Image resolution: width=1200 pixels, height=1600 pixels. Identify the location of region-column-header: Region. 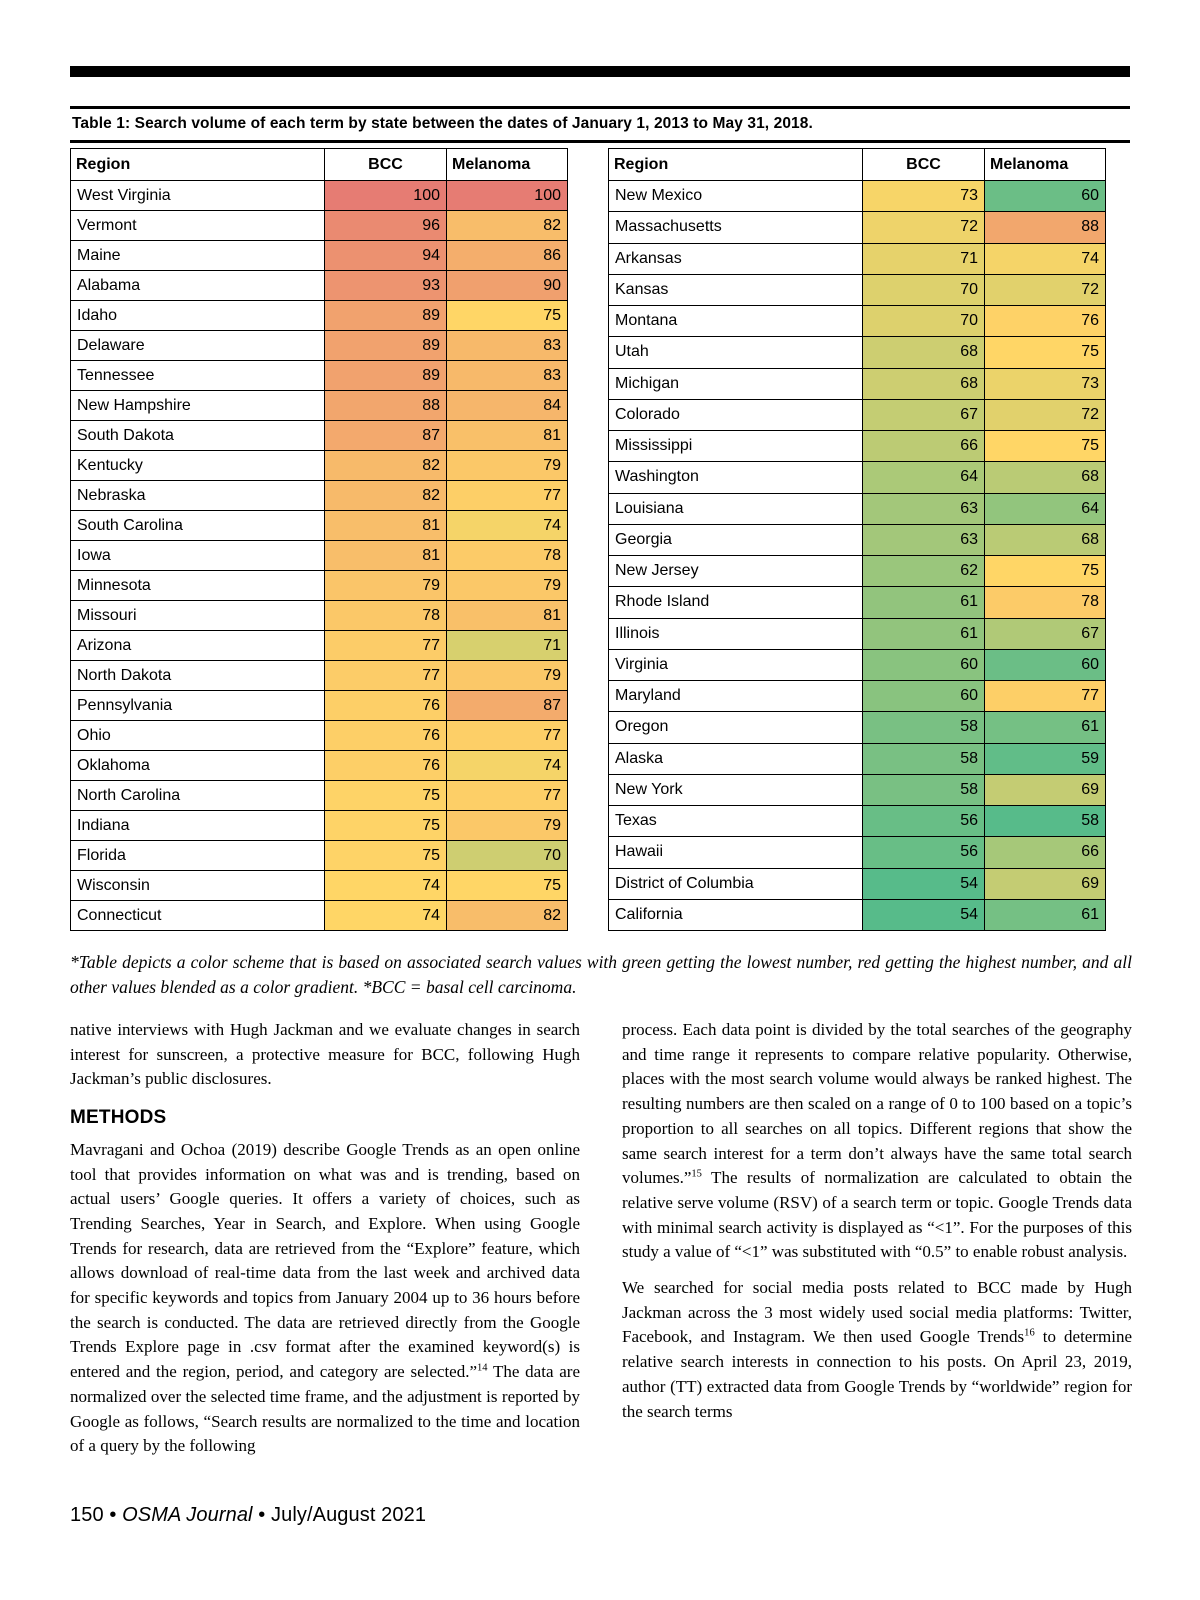
(197, 164).